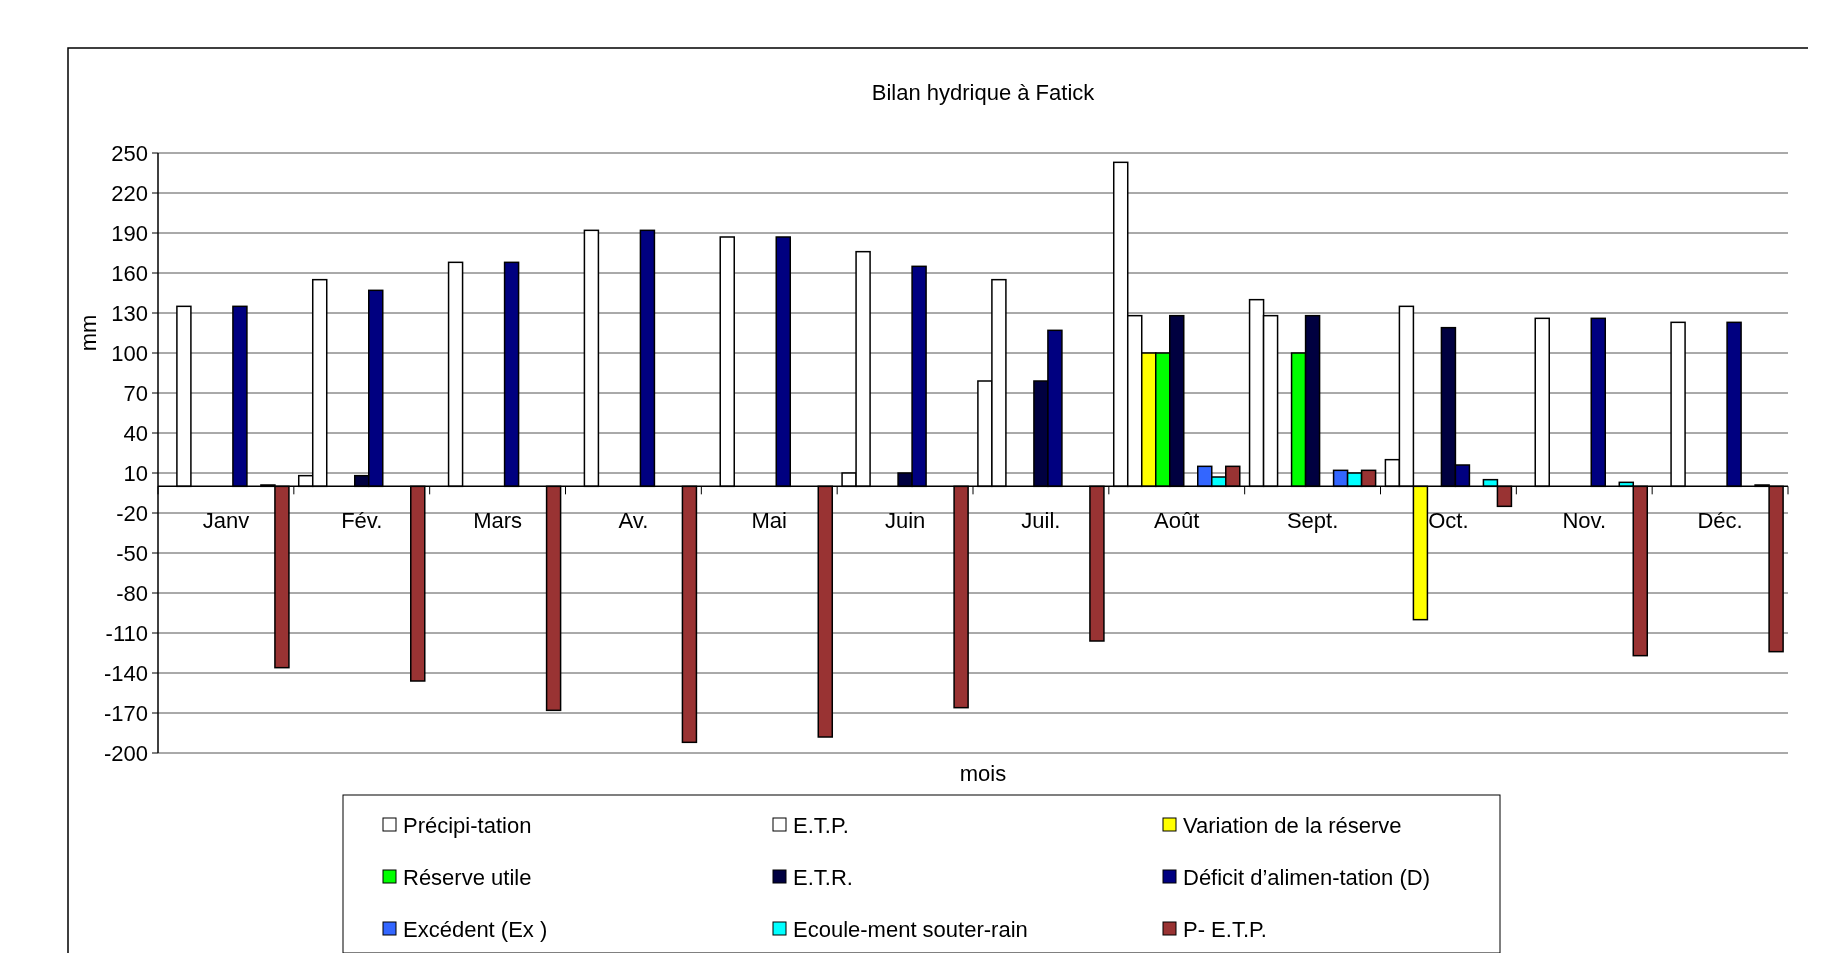  What do you see at coordinates (135, 433) in the screenshot?
I see `y-tick-label: 40` at bounding box center [135, 433].